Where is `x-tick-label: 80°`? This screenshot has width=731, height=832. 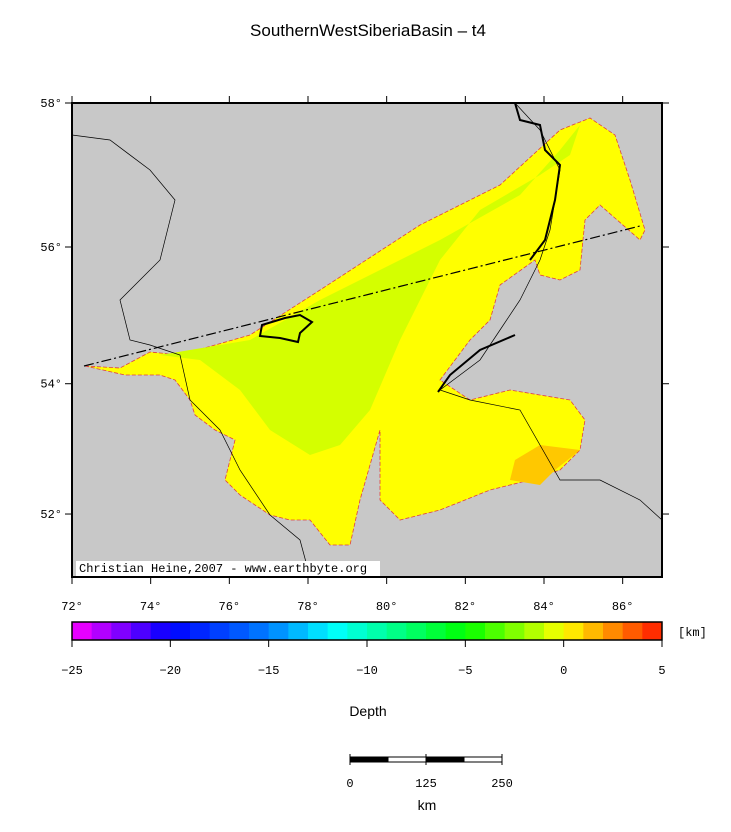
x-tick-label: 80° is located at coordinates (387, 607).